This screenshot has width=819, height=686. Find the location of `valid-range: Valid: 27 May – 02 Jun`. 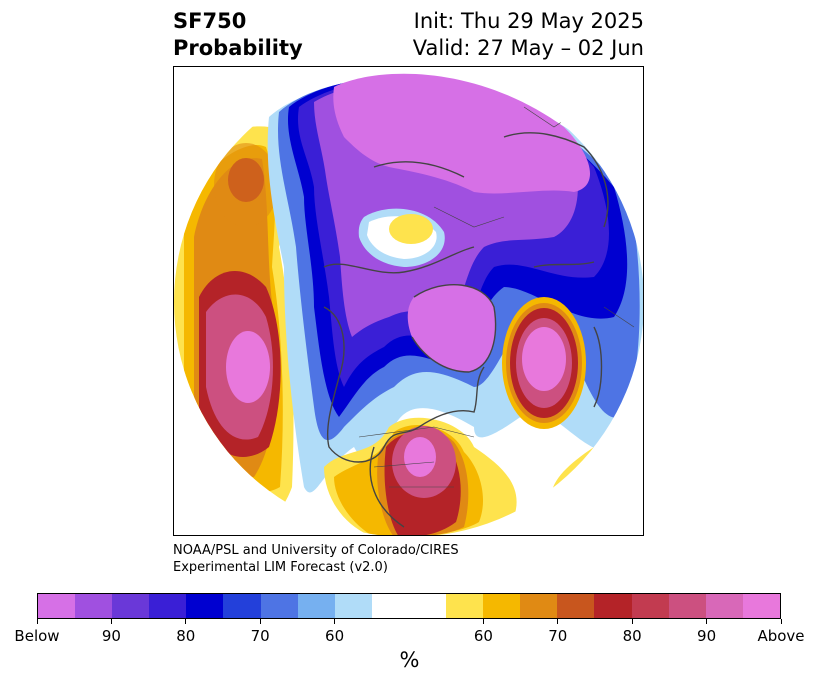

valid-range: Valid: 27 May – 02 Jun is located at coordinates (528, 48).